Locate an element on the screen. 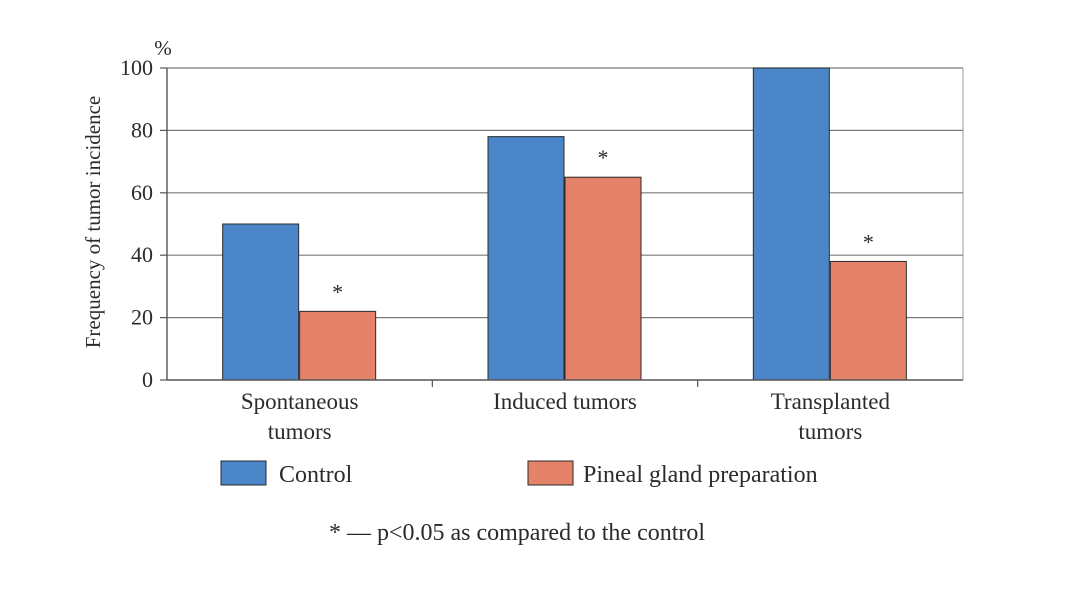 The height and width of the screenshot is (595, 1075). y-tick-label: 60 is located at coordinates (142, 192).